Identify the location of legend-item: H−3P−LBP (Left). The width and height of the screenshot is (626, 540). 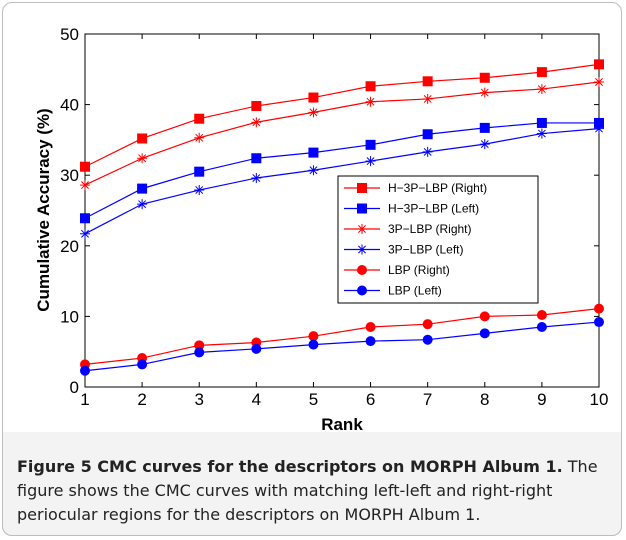
(411, 209).